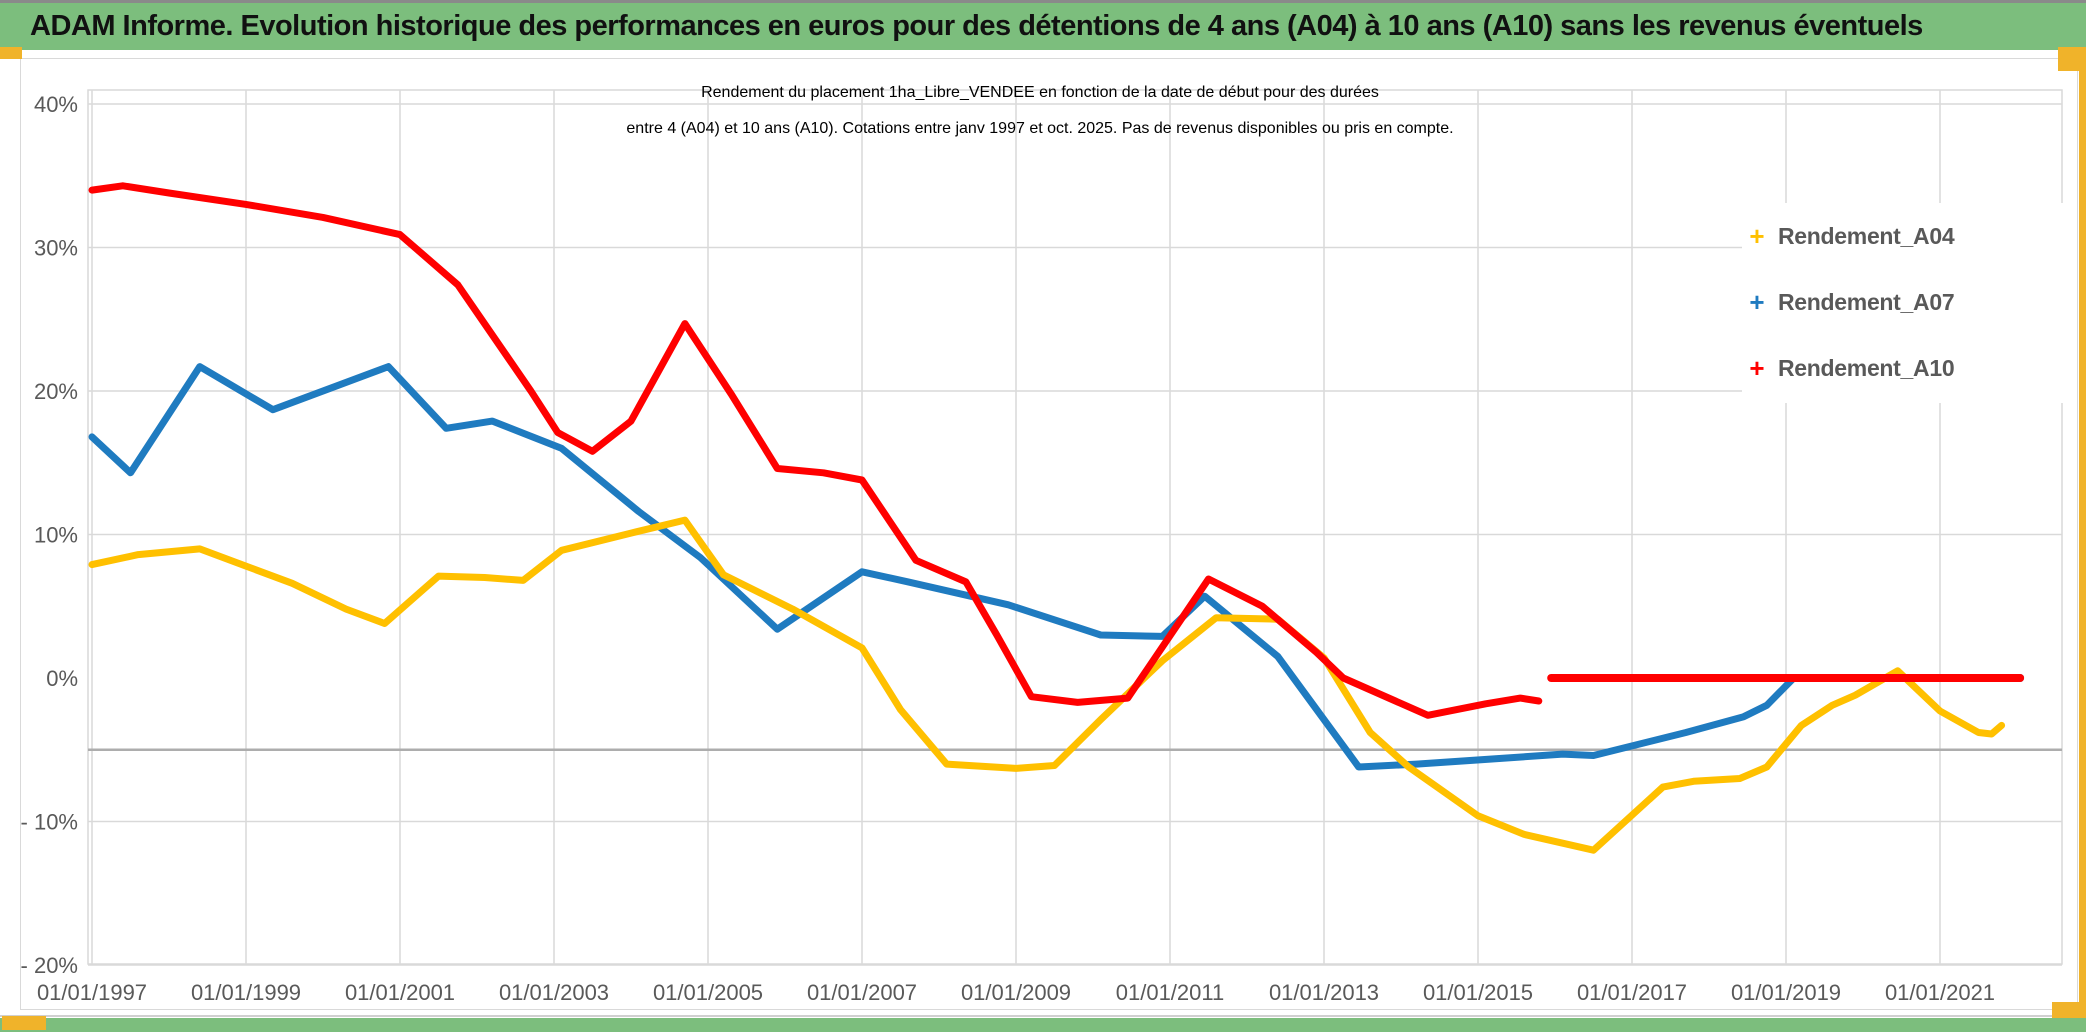  Describe the element at coordinates (1016, 992) in the screenshot. I see `x-axis-tick-label: 01/01/2009` at that location.